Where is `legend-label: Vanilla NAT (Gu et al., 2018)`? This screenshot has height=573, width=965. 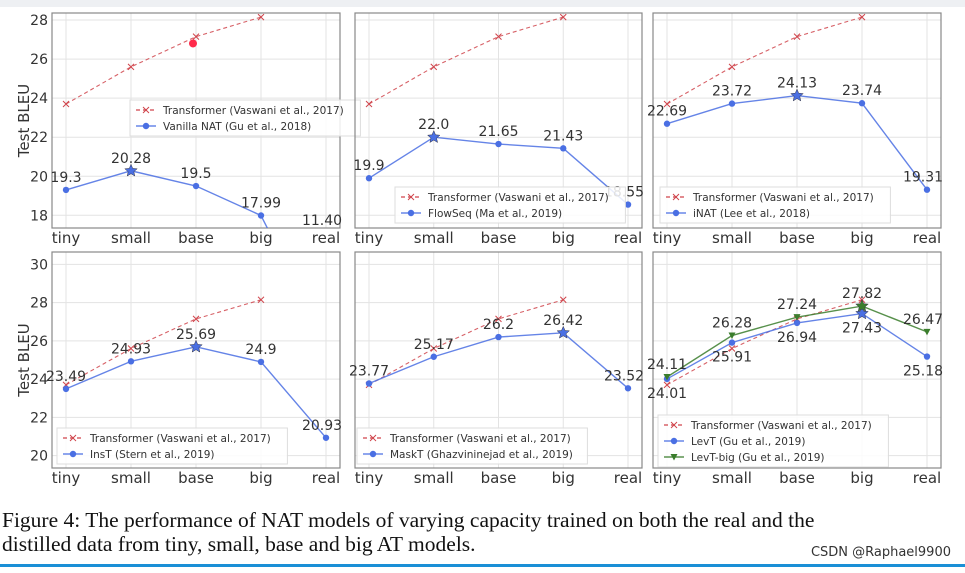 legend-label: Vanilla NAT (Gu et al., 2018) is located at coordinates (237, 127).